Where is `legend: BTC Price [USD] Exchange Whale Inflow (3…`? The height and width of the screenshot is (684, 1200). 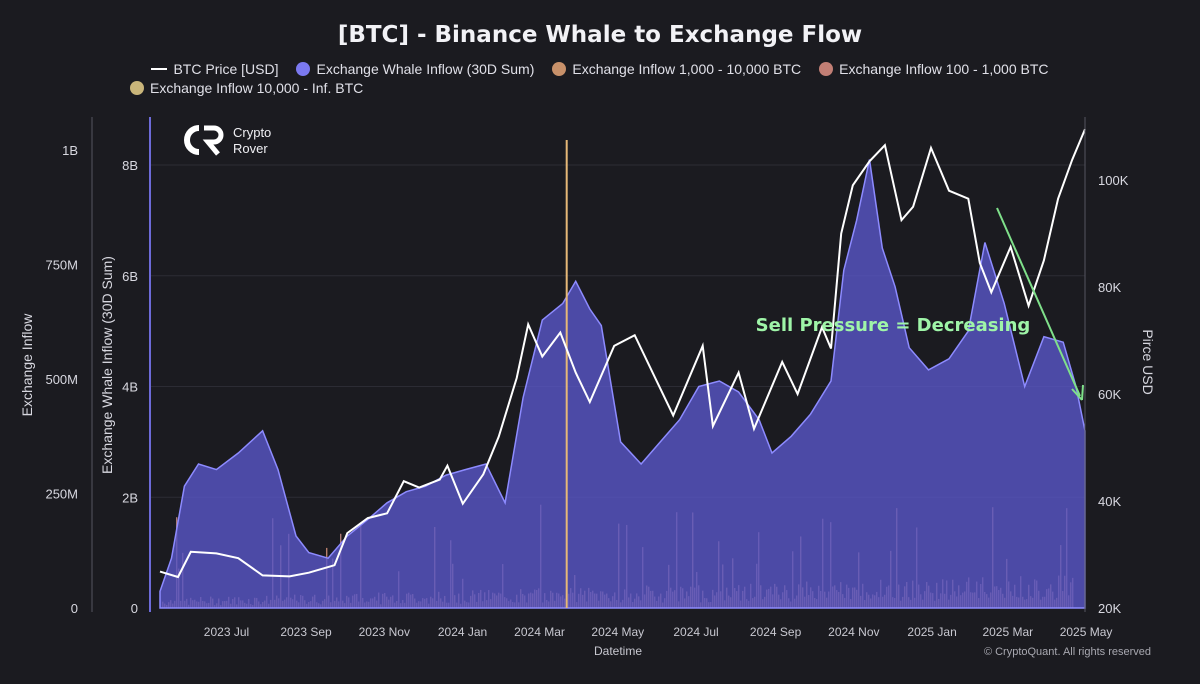 legend: BTC Price [USD] Exchange Whale Inflow (3… is located at coordinates (600, 69).